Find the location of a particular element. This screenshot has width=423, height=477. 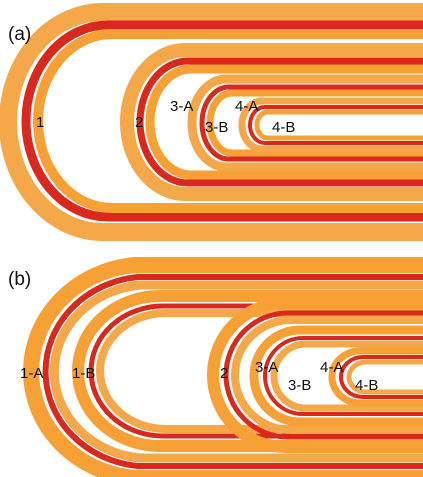

panel-b-coil-label-3a: 3-A is located at coordinates (266, 367).